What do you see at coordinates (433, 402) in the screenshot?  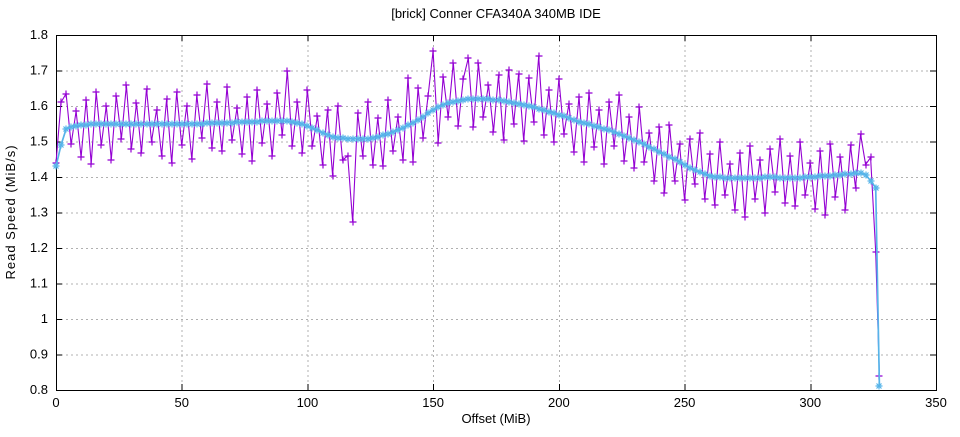 I see `x-tick-label: 150` at bounding box center [433, 402].